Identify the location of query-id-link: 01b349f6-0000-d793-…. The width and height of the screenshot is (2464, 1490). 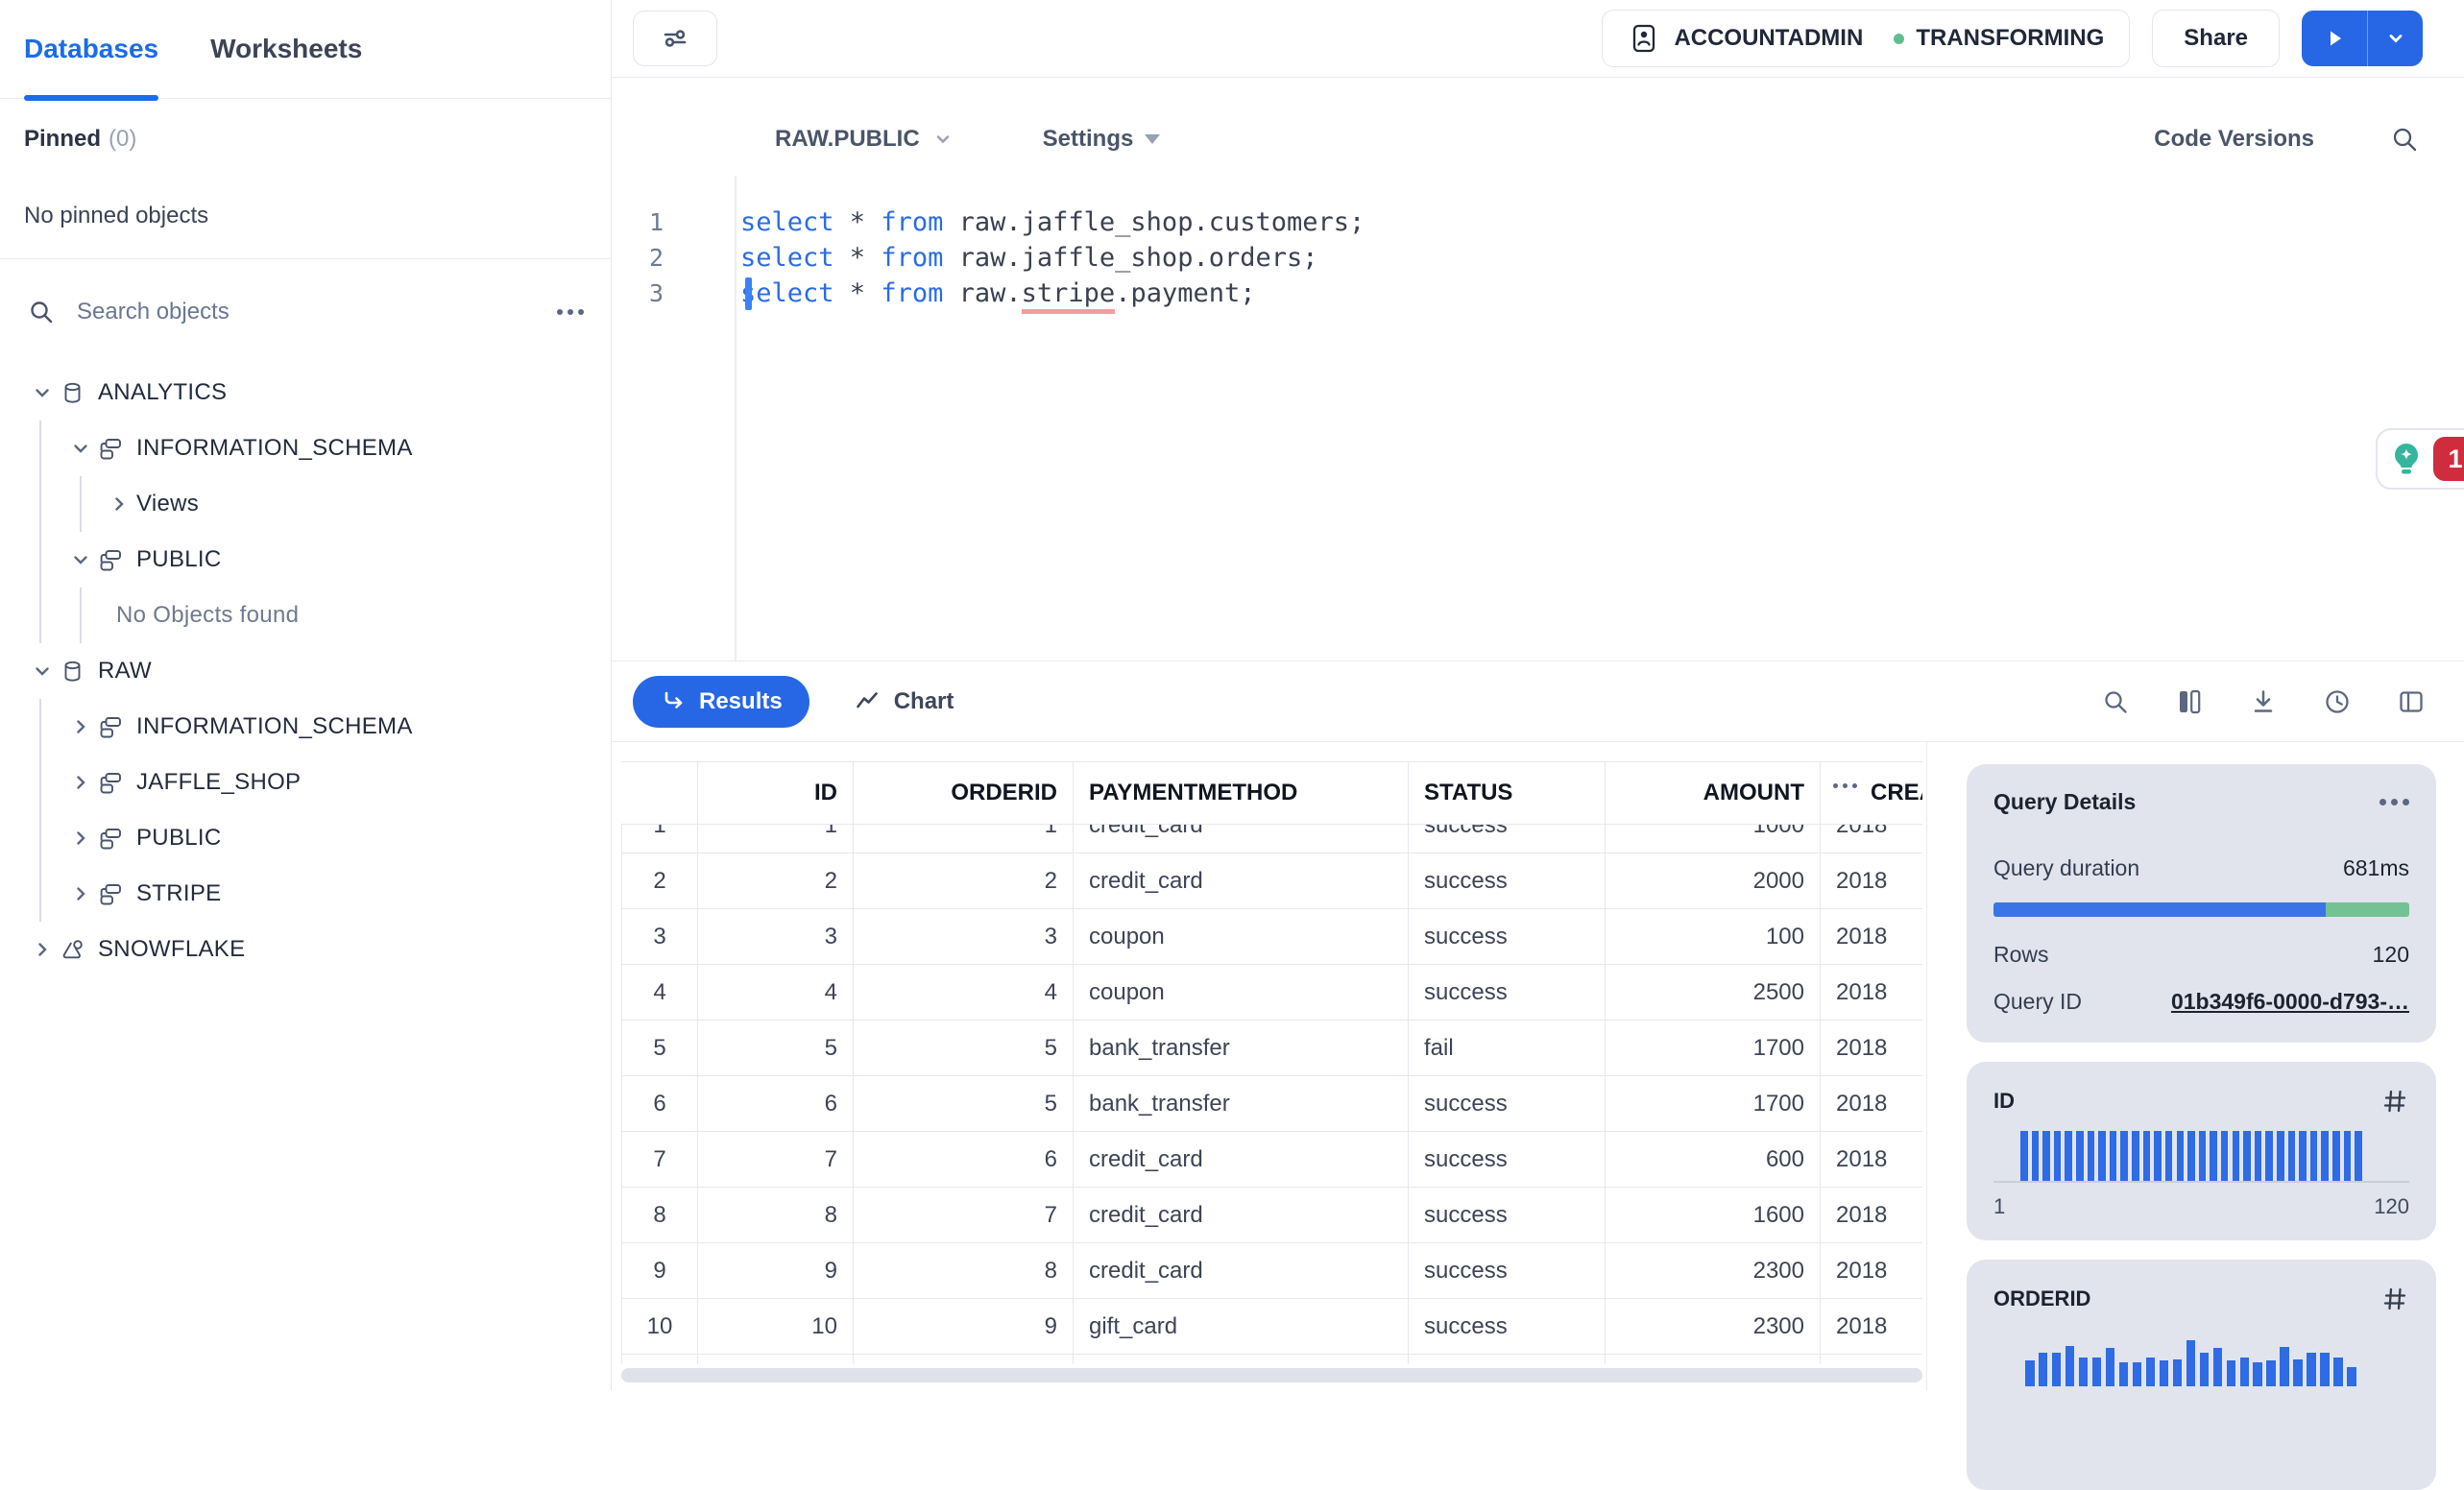
(2289, 1001).